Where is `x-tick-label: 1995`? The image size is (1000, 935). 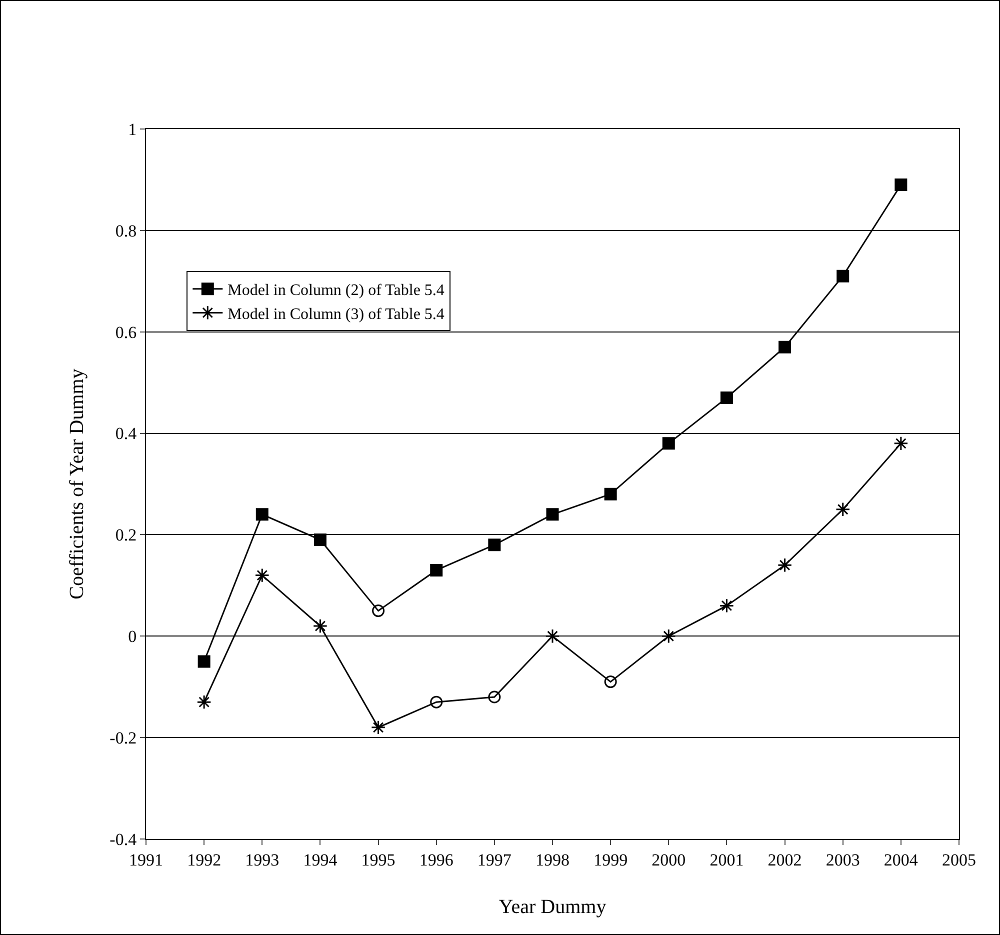 x-tick-label: 1995 is located at coordinates (378, 860).